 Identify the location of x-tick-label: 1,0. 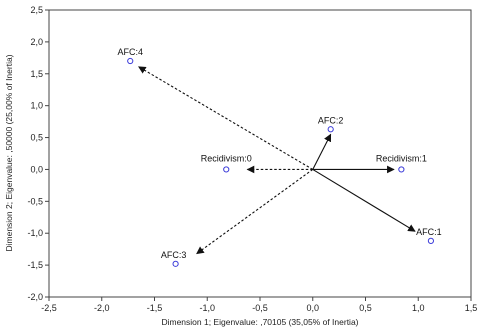
(418, 308).